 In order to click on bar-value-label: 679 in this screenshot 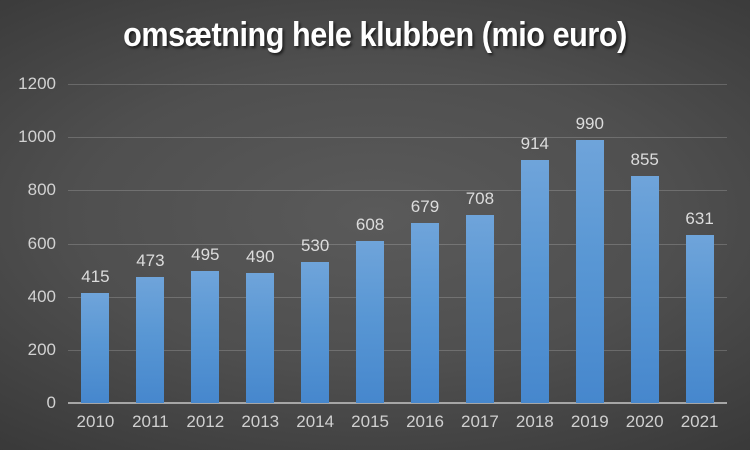, I will do `click(425, 206)`.